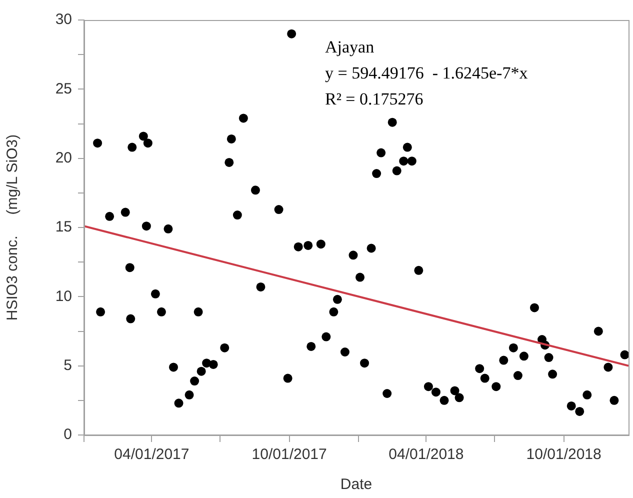  What do you see at coordinates (63, 19) in the screenshot?
I see `y-tick-label: 30` at bounding box center [63, 19].